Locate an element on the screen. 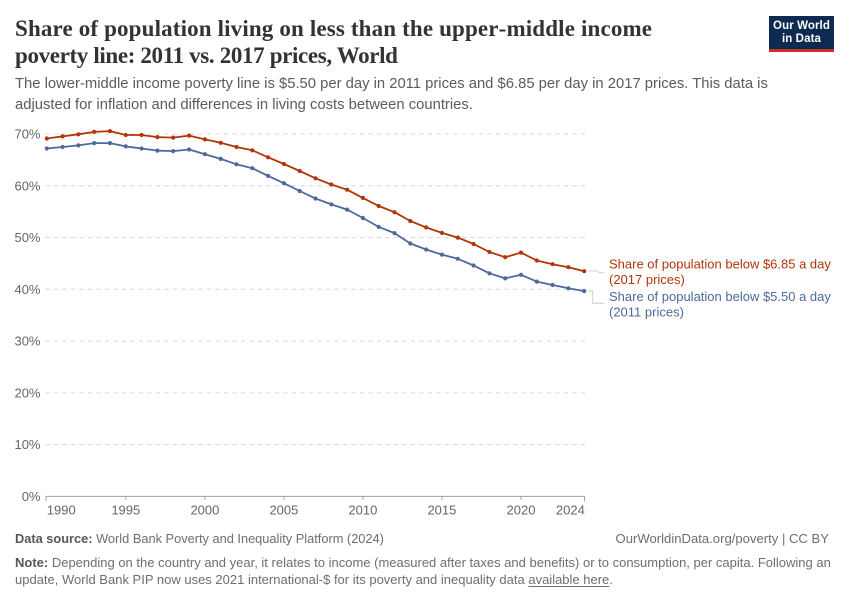 Image resolution: width=850 pixels, height=600 pixels. svg-text: 70% is located at coordinates (27, 134).